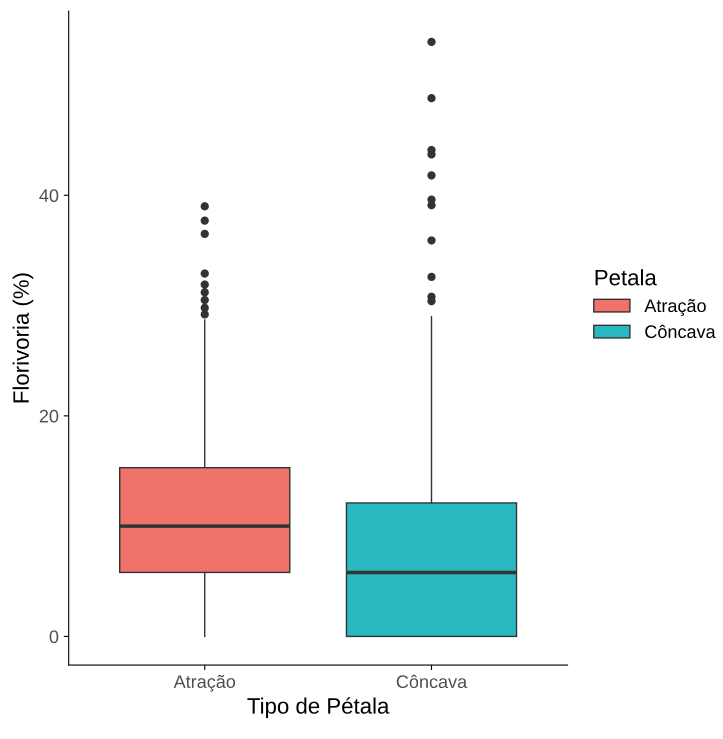  What do you see at coordinates (23, 337) in the screenshot?
I see `y-axis-title: Florivoria (%)` at bounding box center [23, 337].